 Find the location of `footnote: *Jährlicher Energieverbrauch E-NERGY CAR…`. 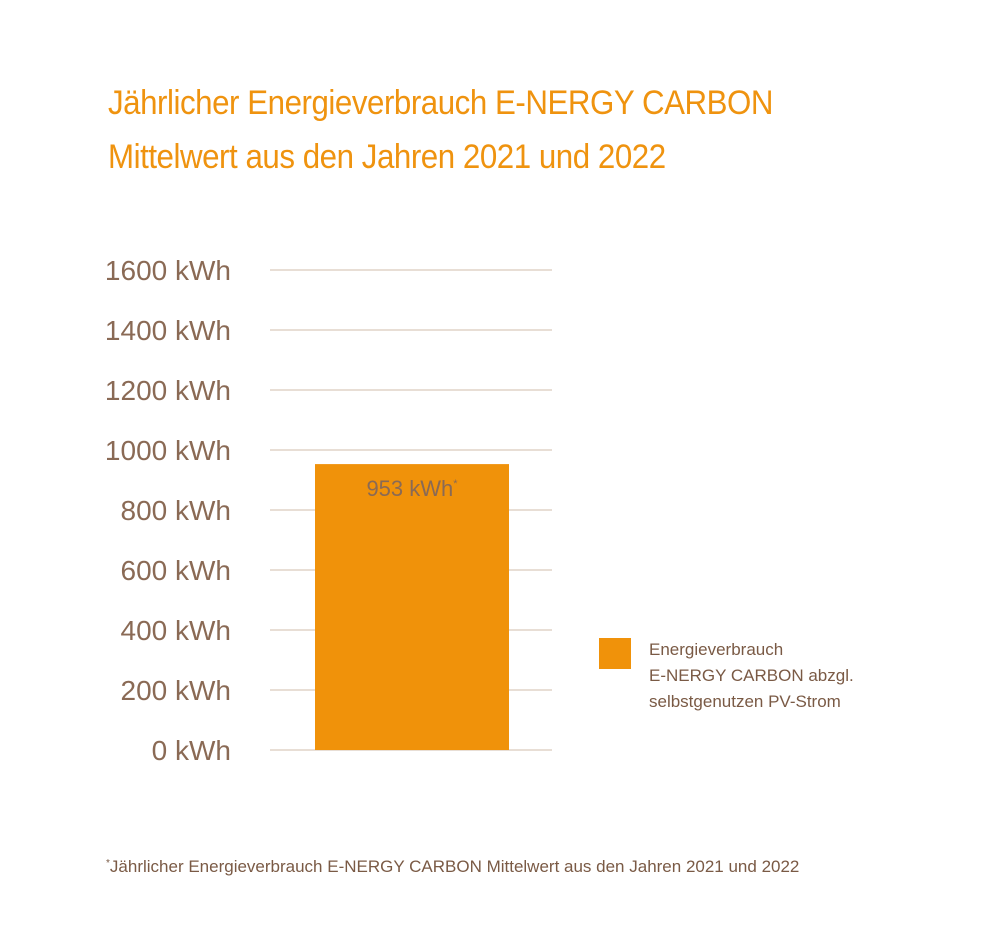

footnote: *Jährlicher Energieverbrauch E-NERGY CAR… is located at coordinates (452, 867).